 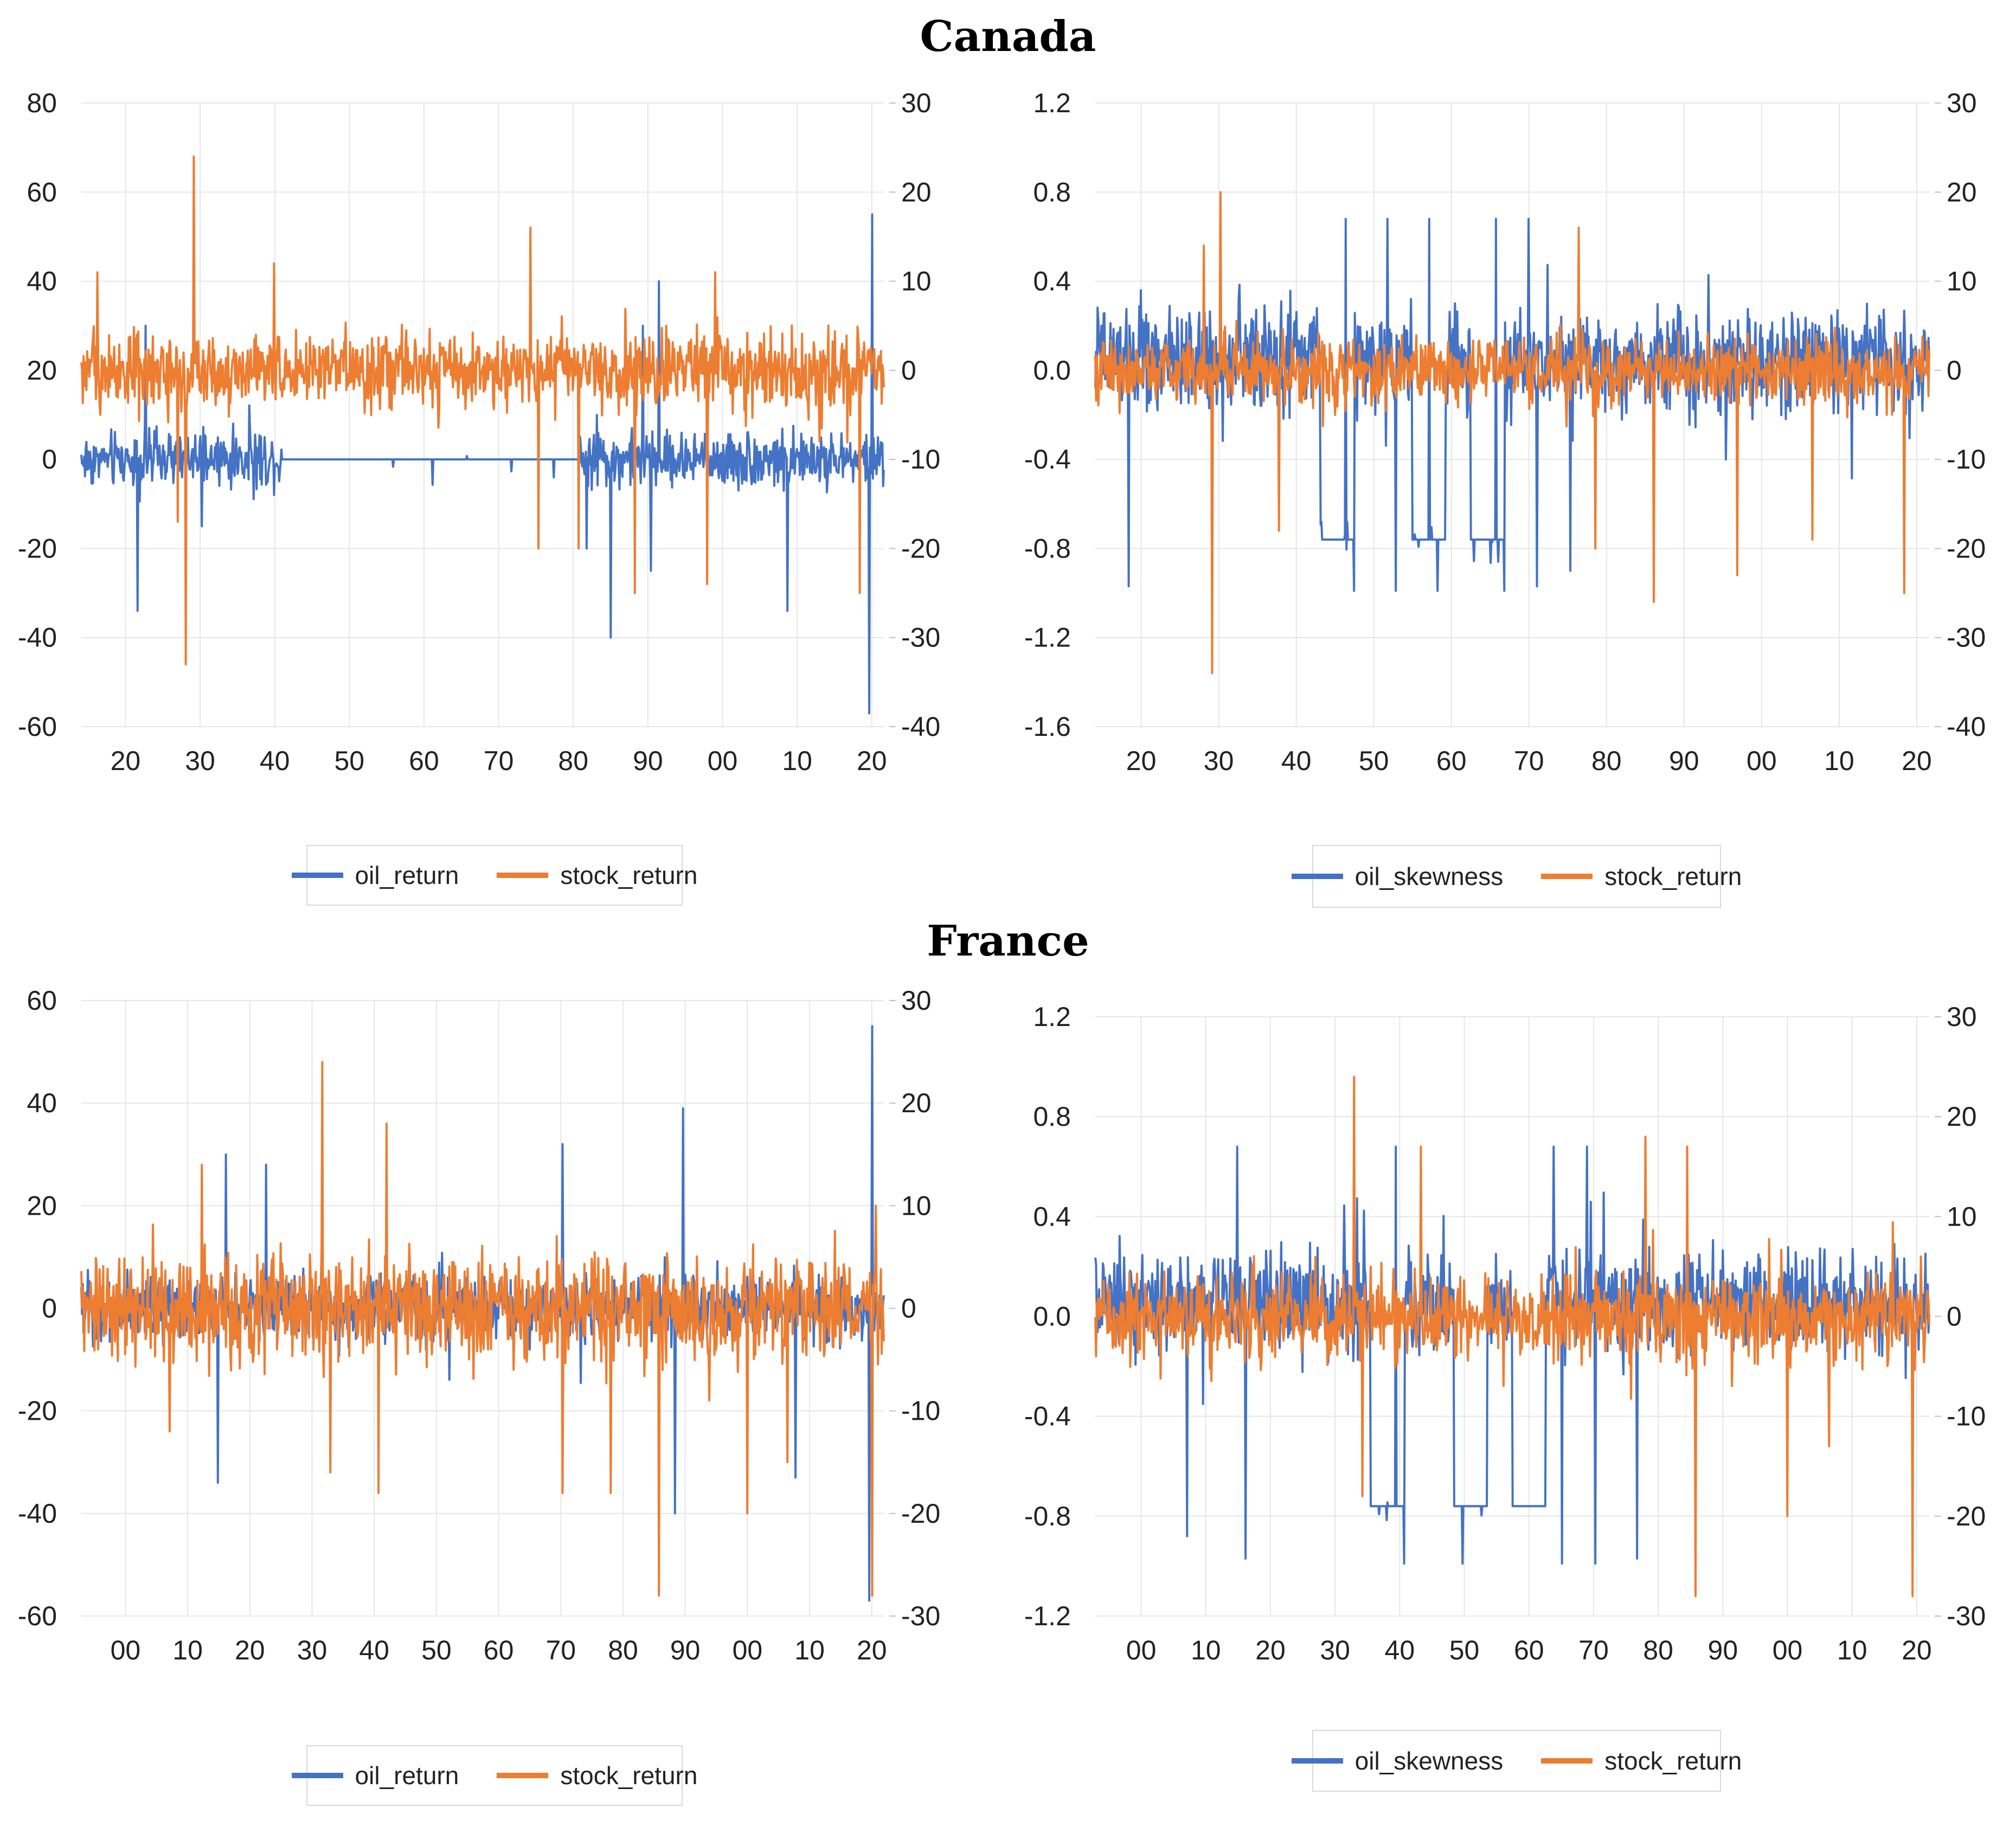 What do you see at coordinates (37, 1616) in the screenshot?
I see `left-tick-label: -60` at bounding box center [37, 1616].